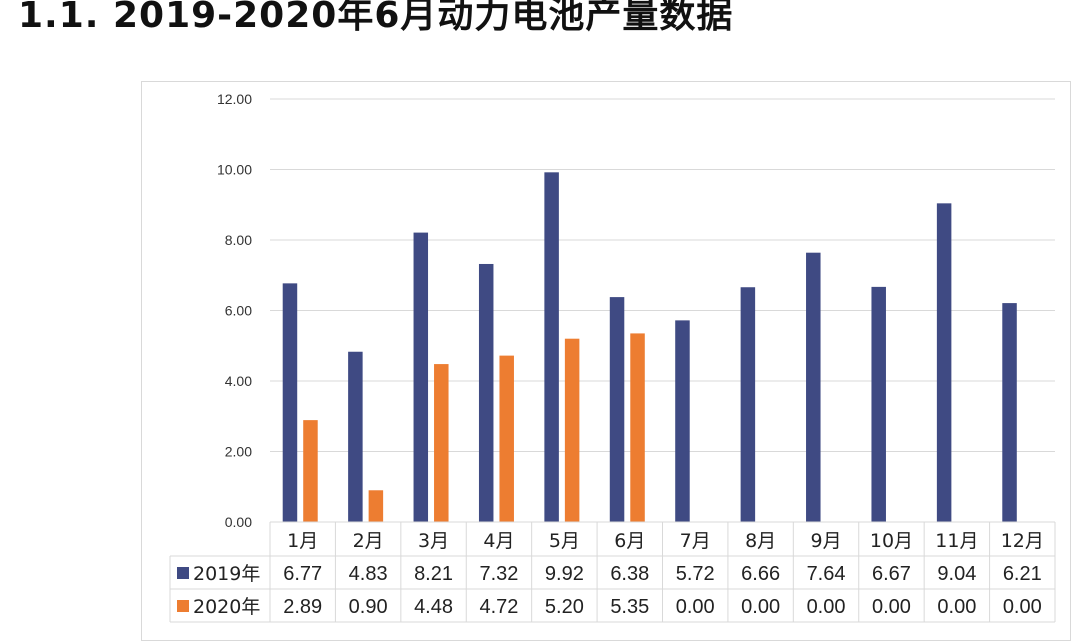 The height and width of the screenshot is (642, 1080). Describe the element at coordinates (760, 574) in the screenshot. I see `data-table-value: 6.66` at that location.